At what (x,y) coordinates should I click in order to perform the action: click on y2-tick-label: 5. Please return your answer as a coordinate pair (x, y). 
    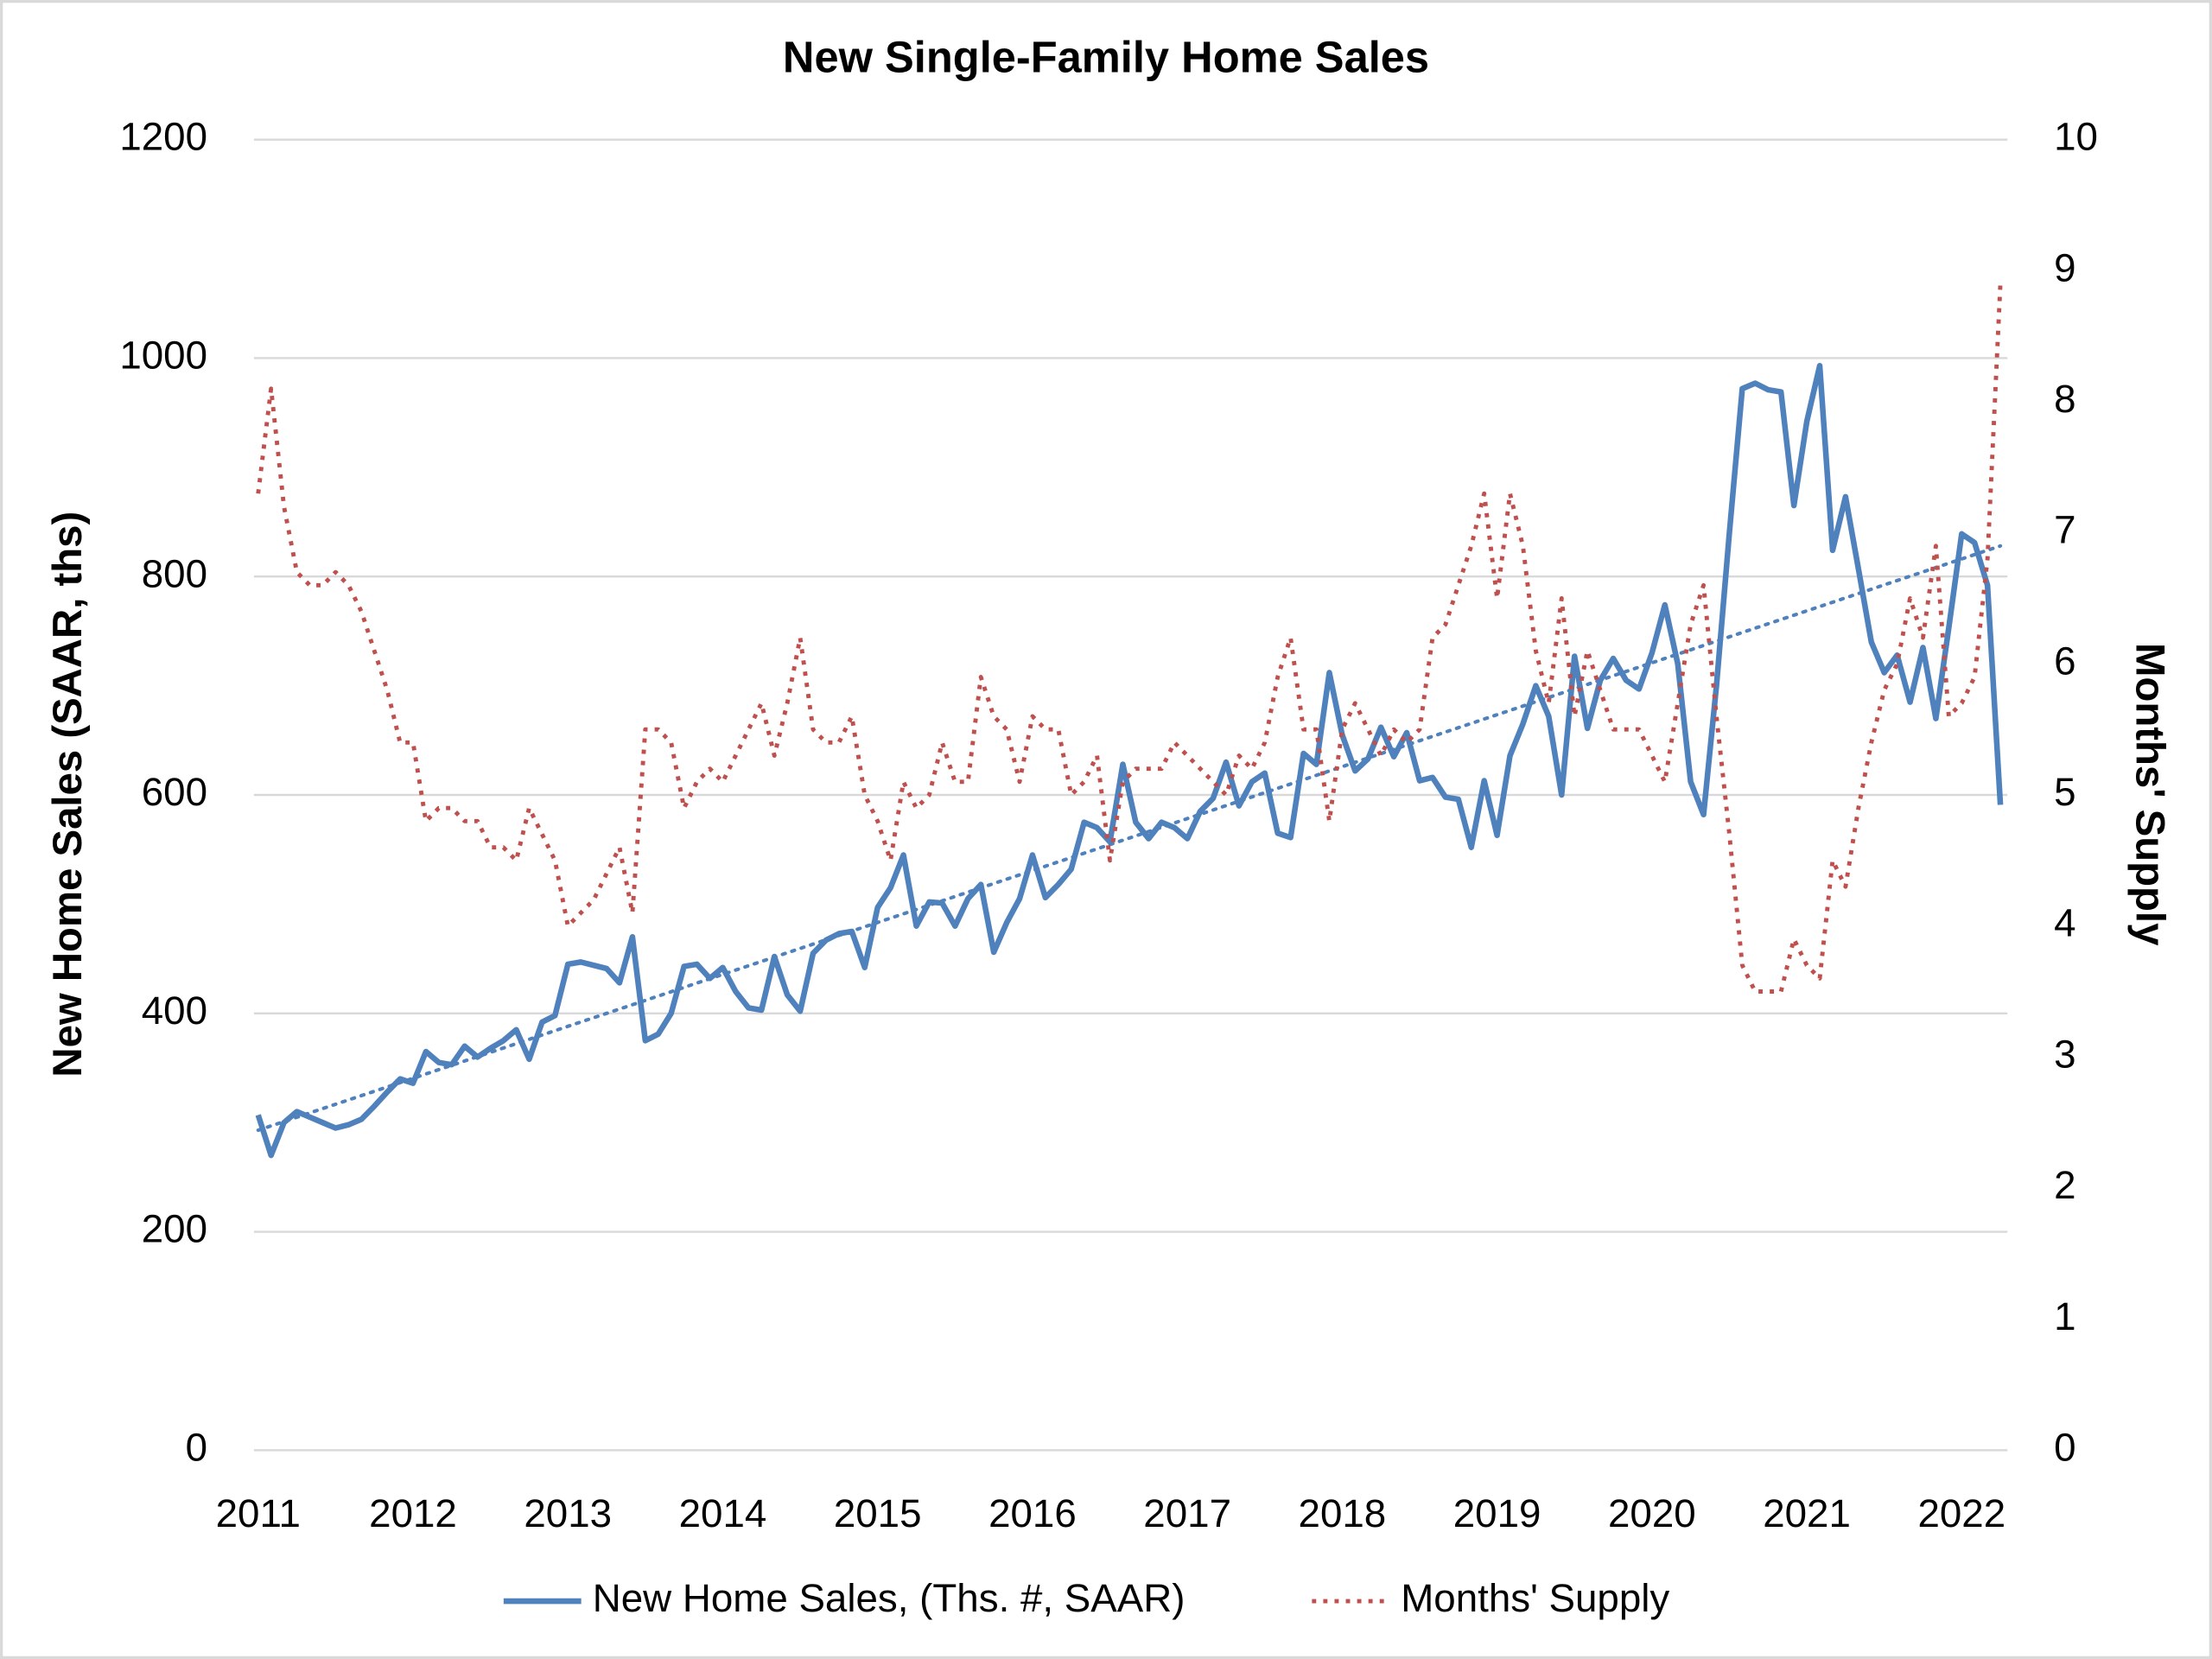
    Looking at the image, I should click on (2064, 792).